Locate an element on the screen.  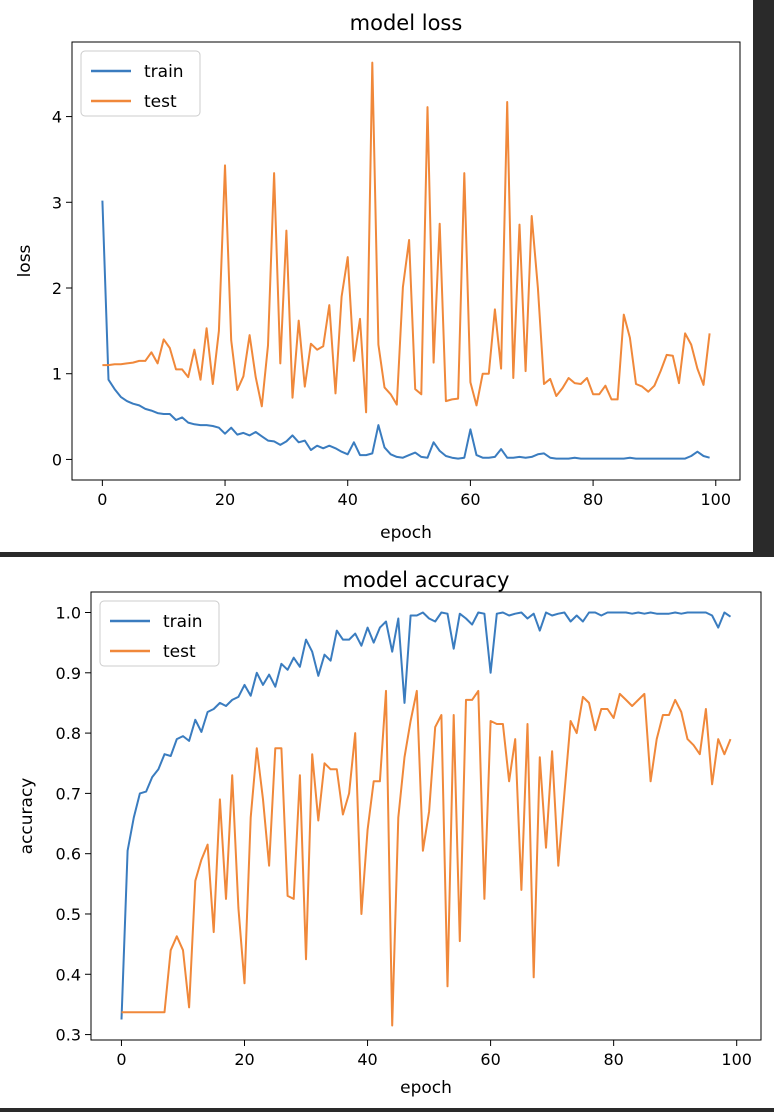
y-tick-label: 0.5 is located at coordinates (68, 914).